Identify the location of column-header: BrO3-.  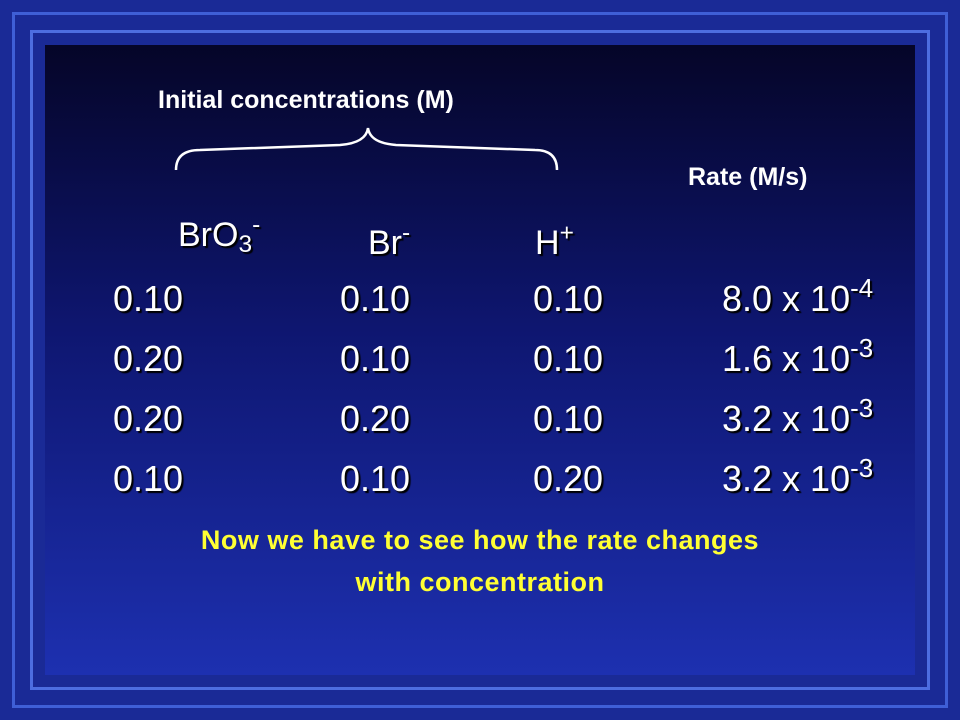
(219, 236).